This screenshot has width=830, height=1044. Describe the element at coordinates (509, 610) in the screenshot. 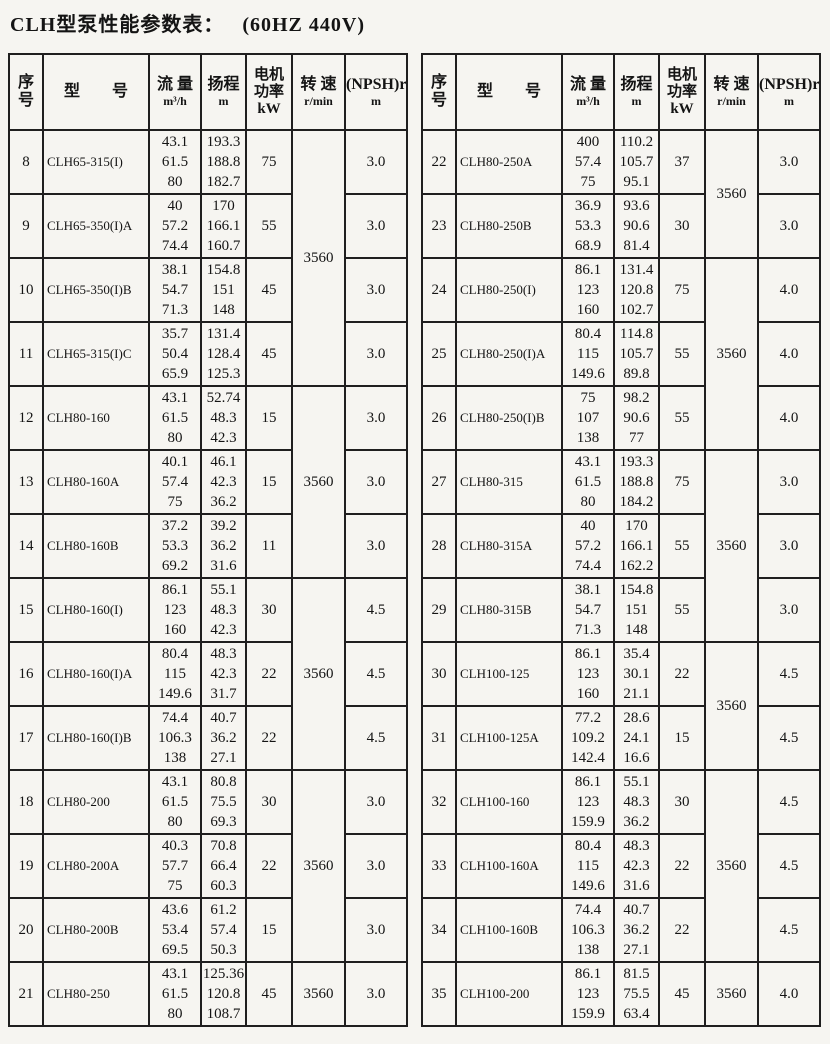

I see `model-cell: CLH80-315B` at that location.